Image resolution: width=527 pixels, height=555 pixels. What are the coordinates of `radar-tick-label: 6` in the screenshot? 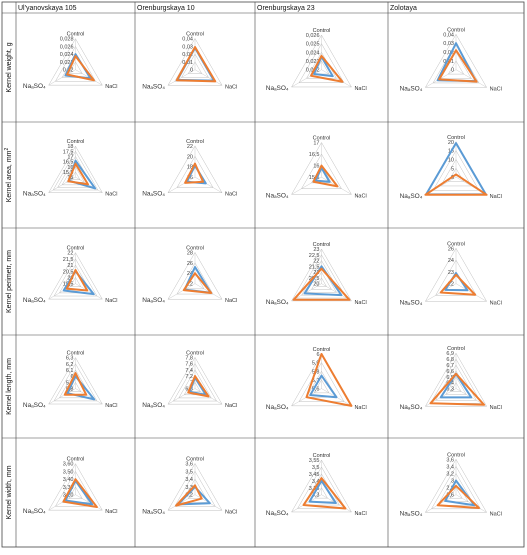 It's located at (71, 377).